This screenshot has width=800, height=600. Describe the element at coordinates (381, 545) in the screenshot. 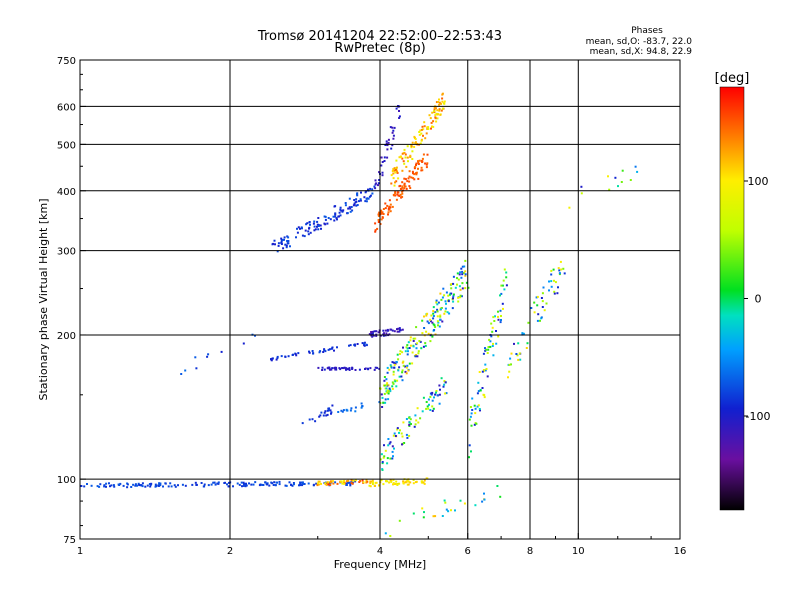

I see `x-axis-ticks: 1 2 4 6 8 10 16` at that location.